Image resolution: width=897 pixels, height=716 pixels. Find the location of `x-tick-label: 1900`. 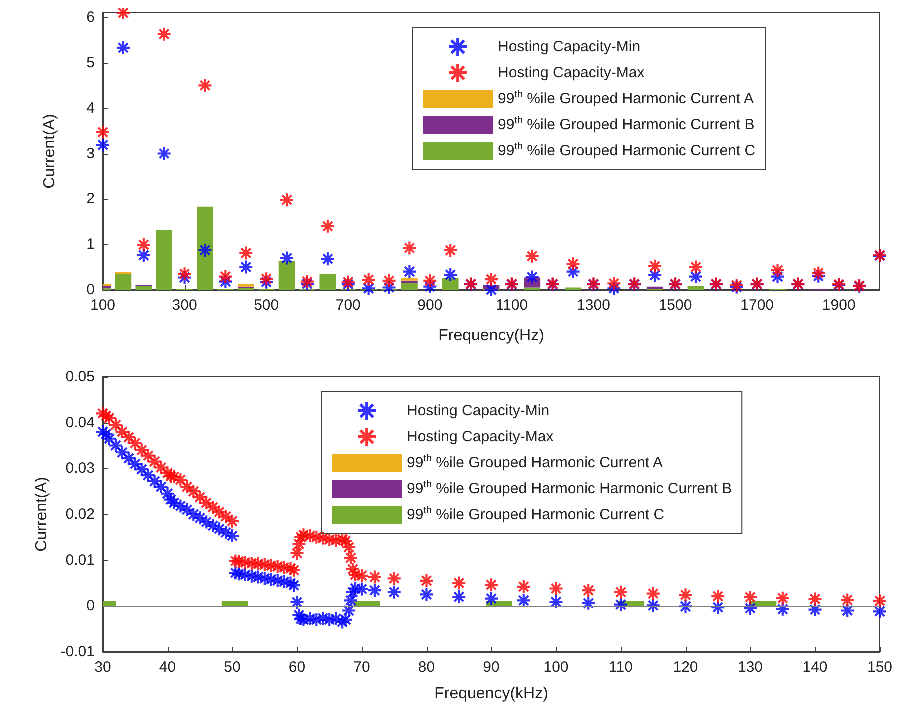

x-tick-label: 1900 is located at coordinates (839, 305).